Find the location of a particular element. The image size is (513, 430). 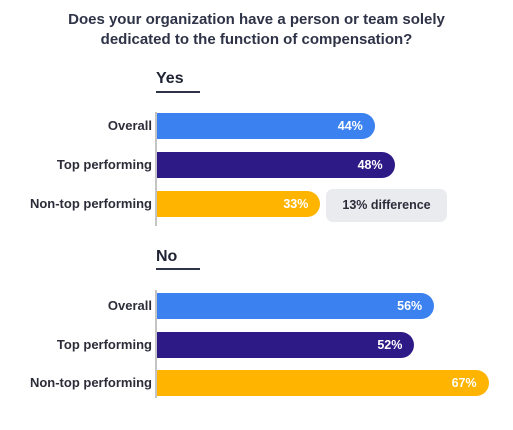

category-label-yes-non-top-performing: Non-top performing is located at coordinates (90, 203).